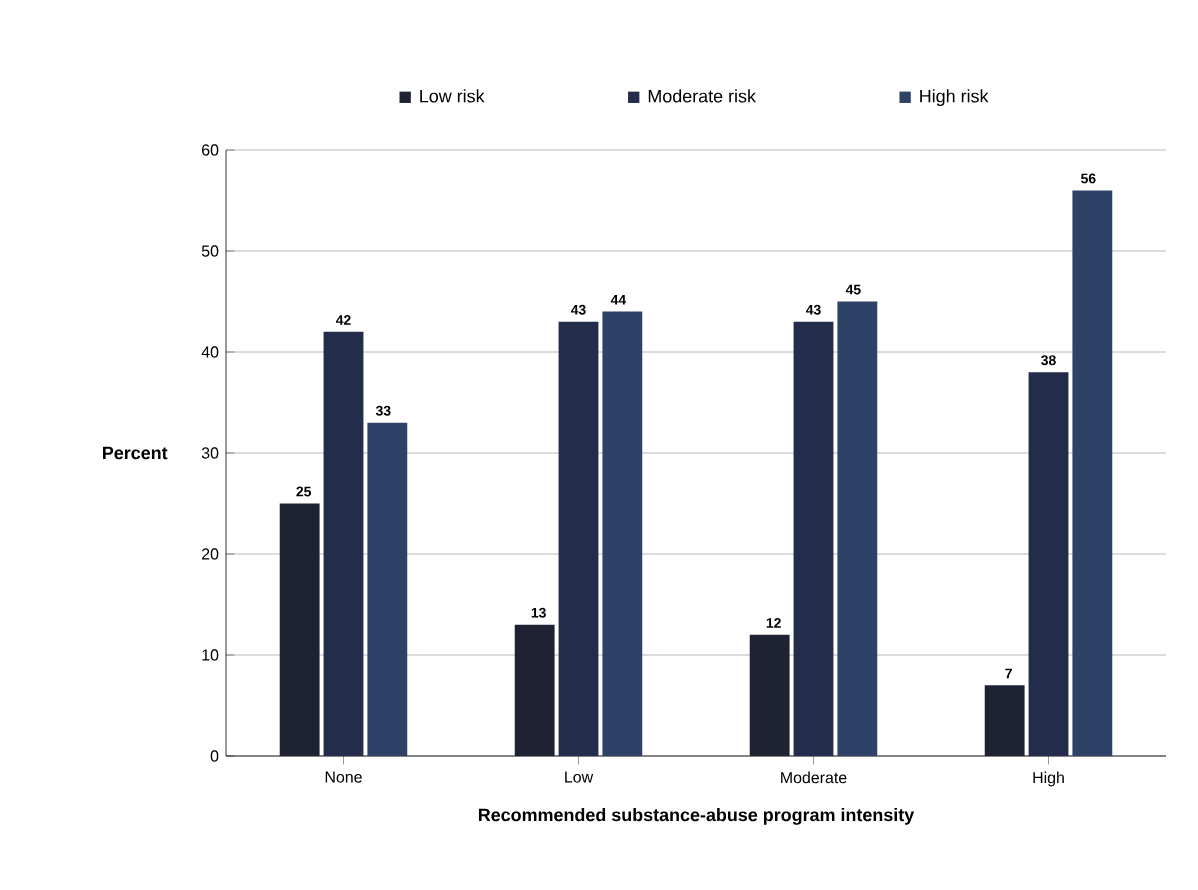 This screenshot has height=890, width=1198. I want to click on y-axis-title: Percent, so click(135, 453).